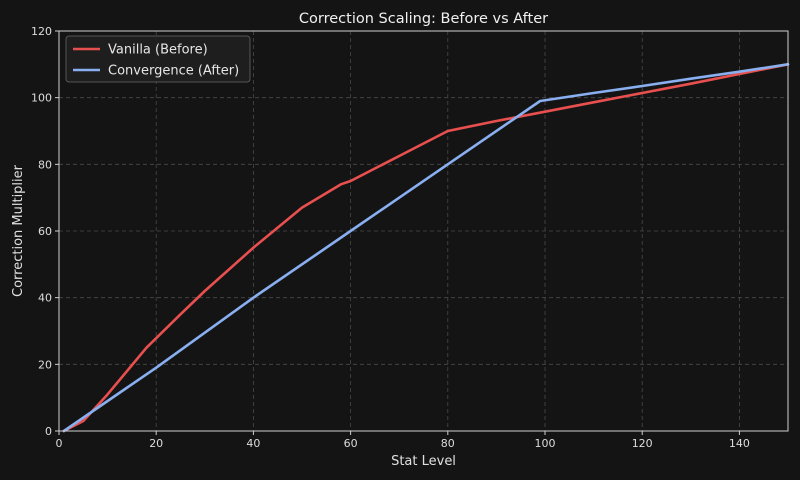  I want to click on x-tick-label: 140, so click(739, 443).